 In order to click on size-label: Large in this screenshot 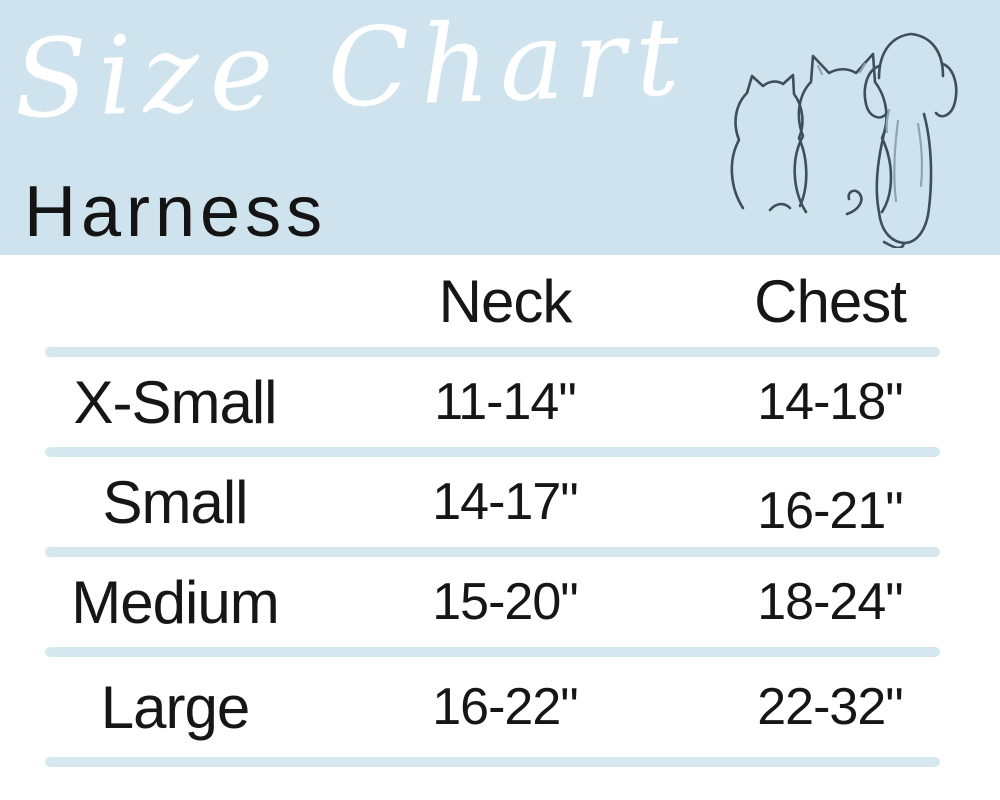, I will do `click(175, 707)`.